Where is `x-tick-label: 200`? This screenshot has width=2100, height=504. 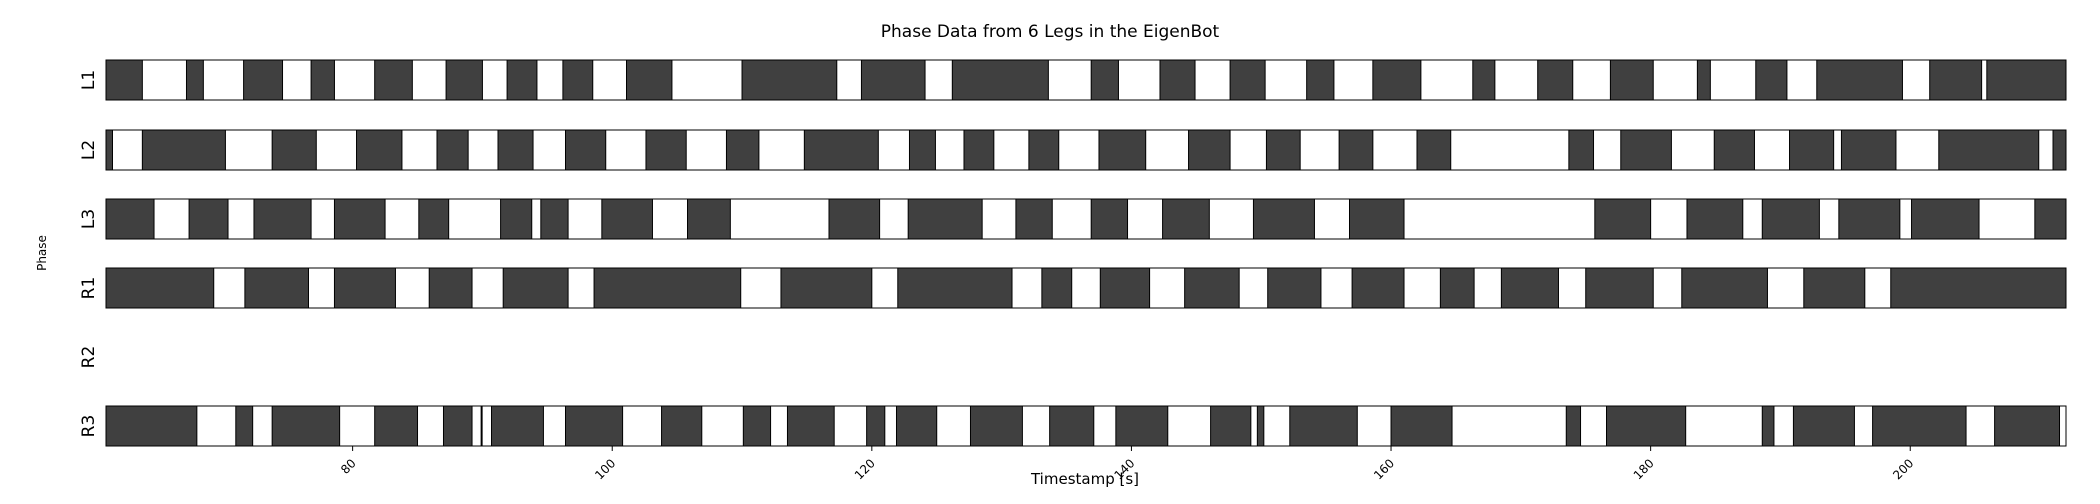
x-tick-label: 200 is located at coordinates (1903, 469).